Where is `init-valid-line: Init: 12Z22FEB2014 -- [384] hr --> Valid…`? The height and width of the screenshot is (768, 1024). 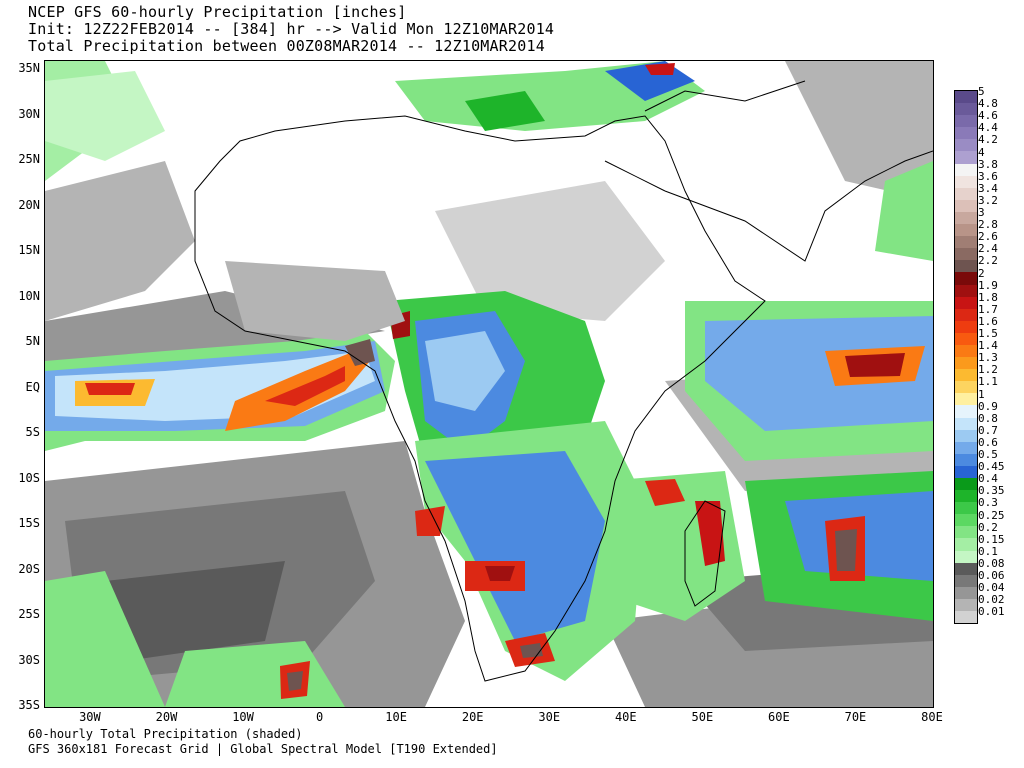 init-valid-line: Init: 12Z22FEB2014 -- [384] hr --> Valid… is located at coordinates (291, 29).